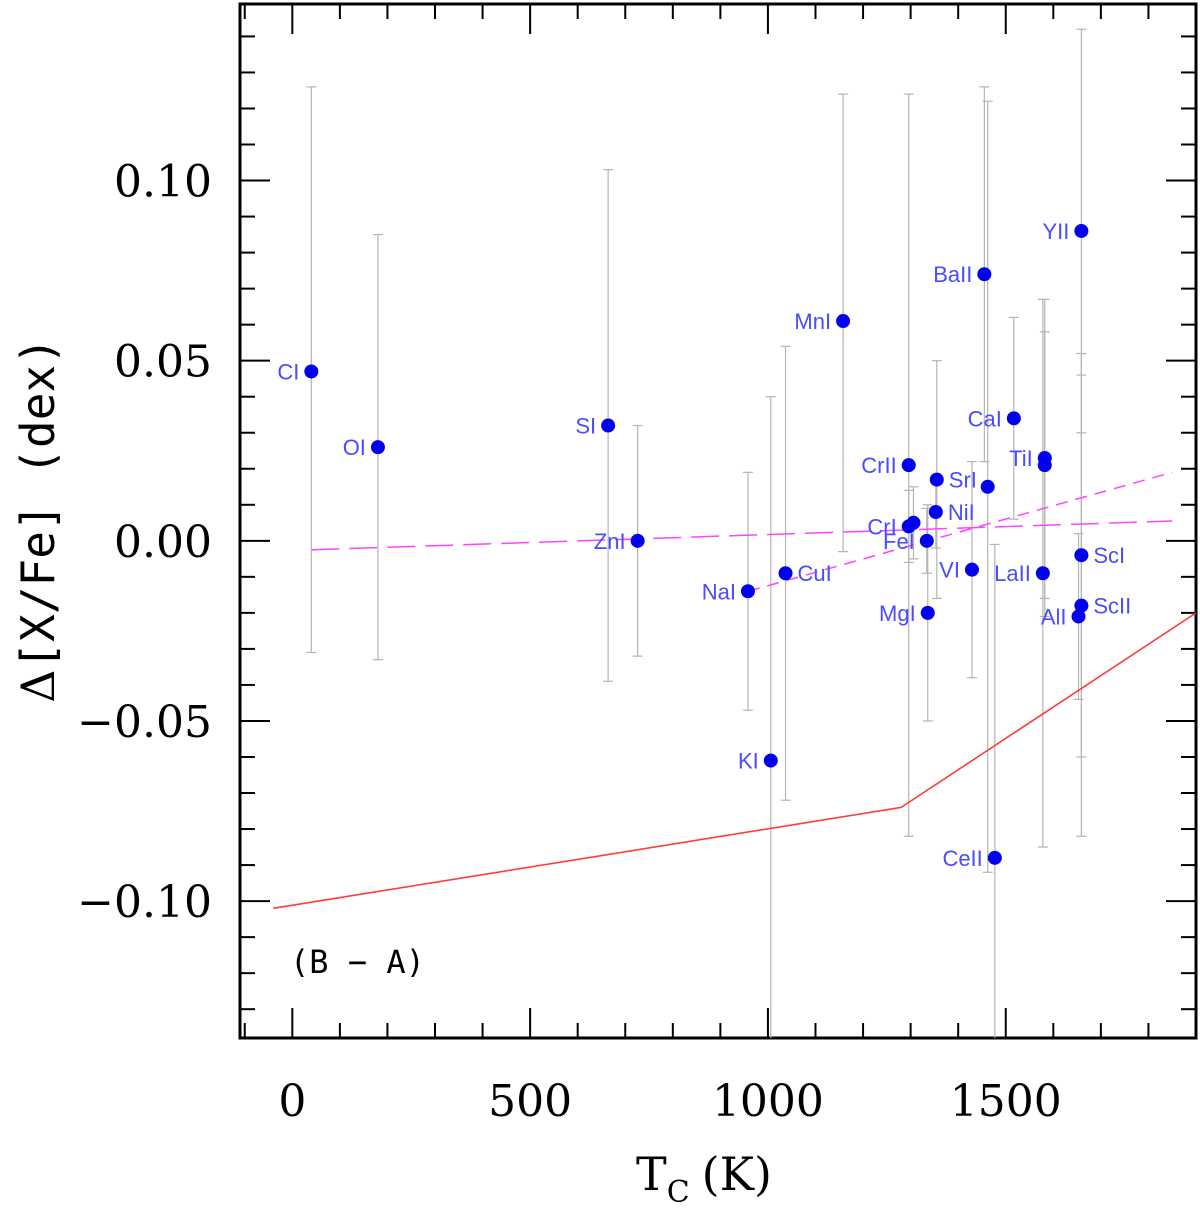 This screenshot has height=1219, width=1200. What do you see at coordinates (292, 1101) in the screenshot?
I see `x-tick-label: 0` at bounding box center [292, 1101].